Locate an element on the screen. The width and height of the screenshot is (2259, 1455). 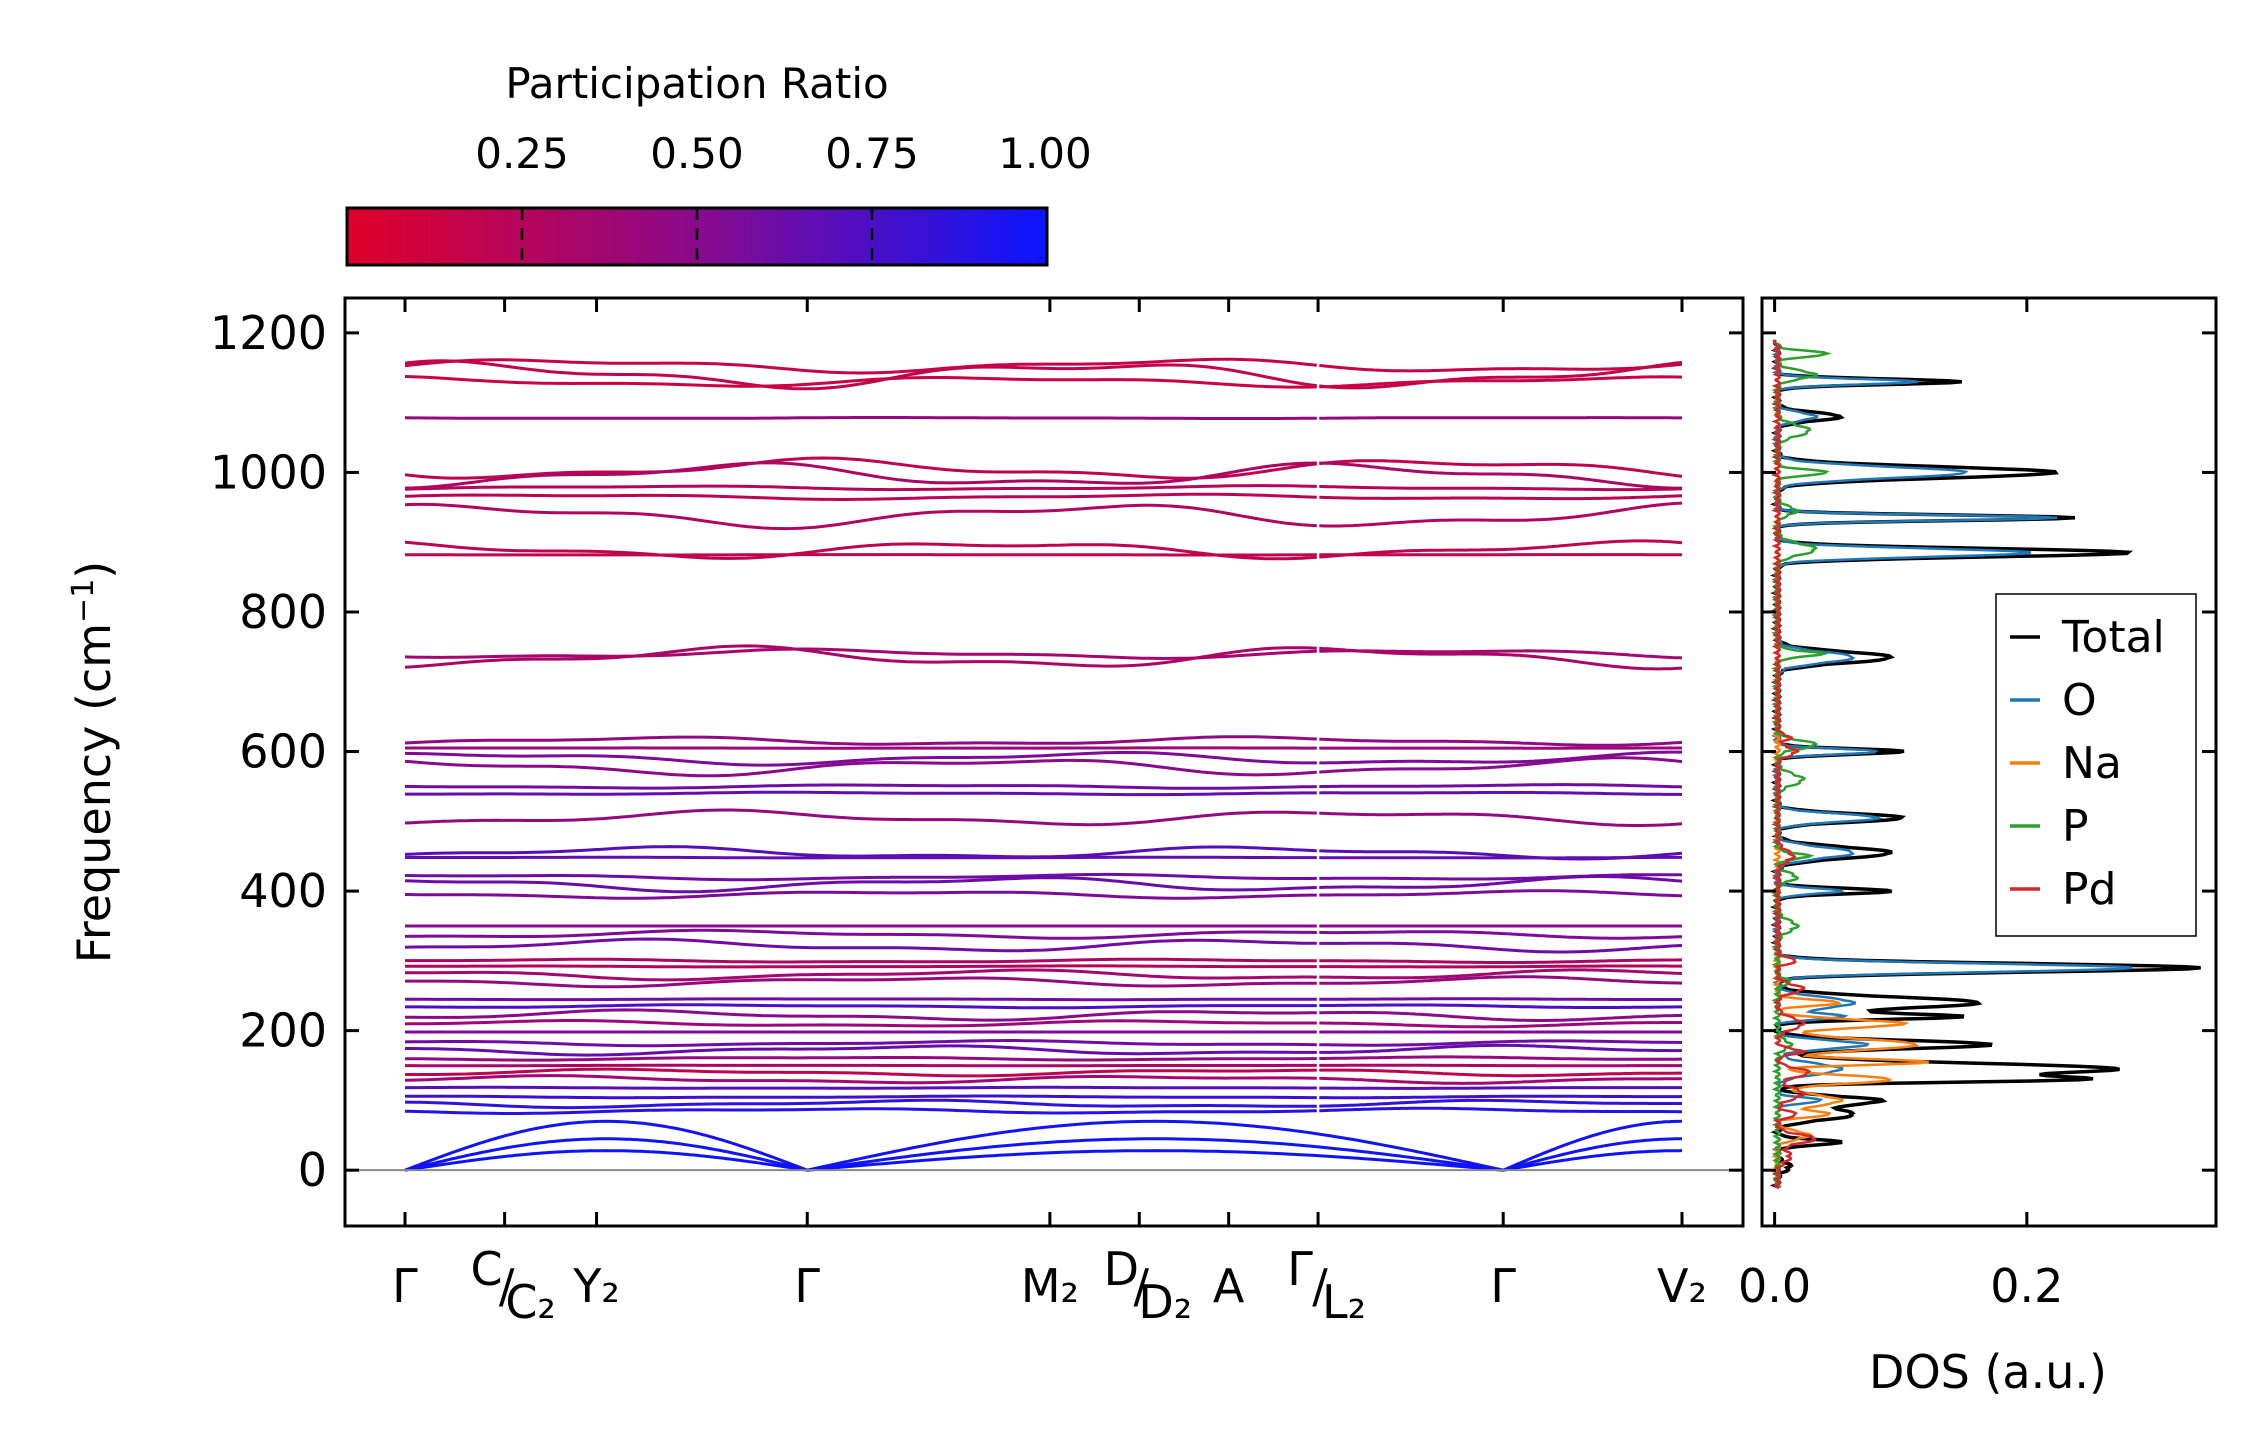
colorbar-ticks: 0.25 0.50 0.75 1.00 is located at coordinates (783, 197).